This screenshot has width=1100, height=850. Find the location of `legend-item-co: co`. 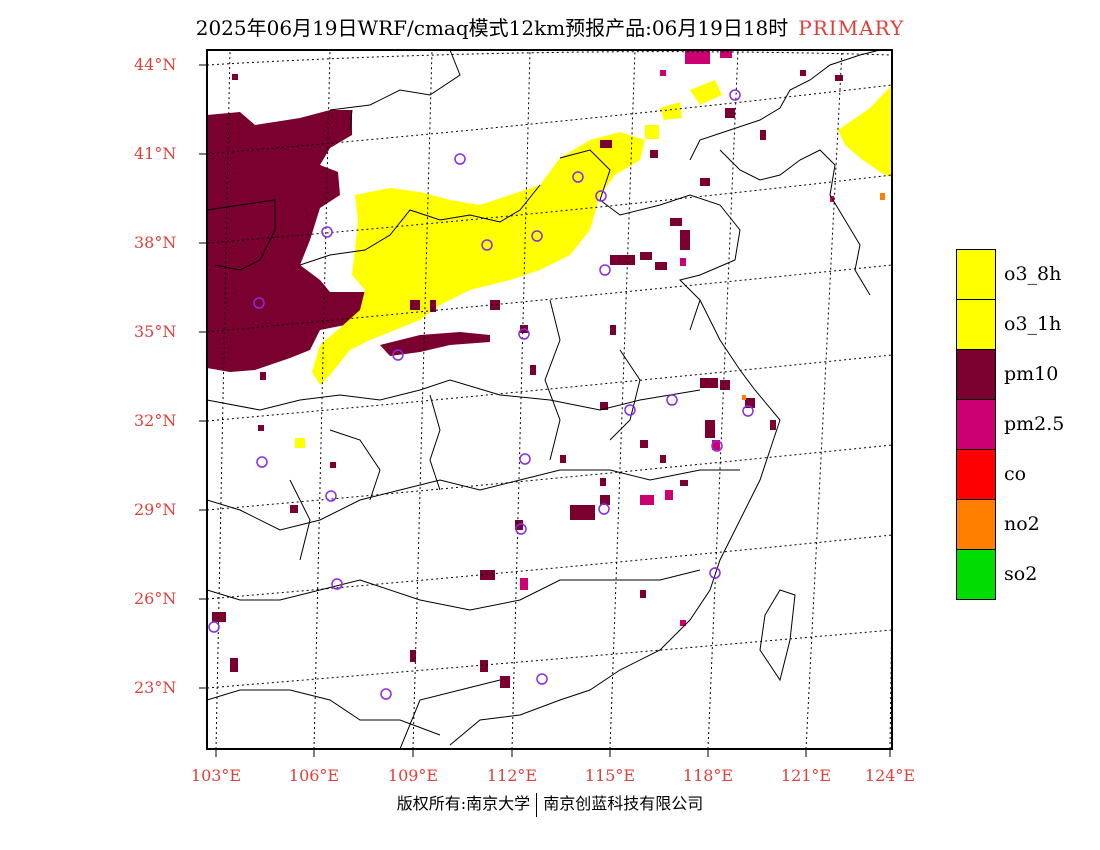

legend-item-co: co is located at coordinates (1010, 474).